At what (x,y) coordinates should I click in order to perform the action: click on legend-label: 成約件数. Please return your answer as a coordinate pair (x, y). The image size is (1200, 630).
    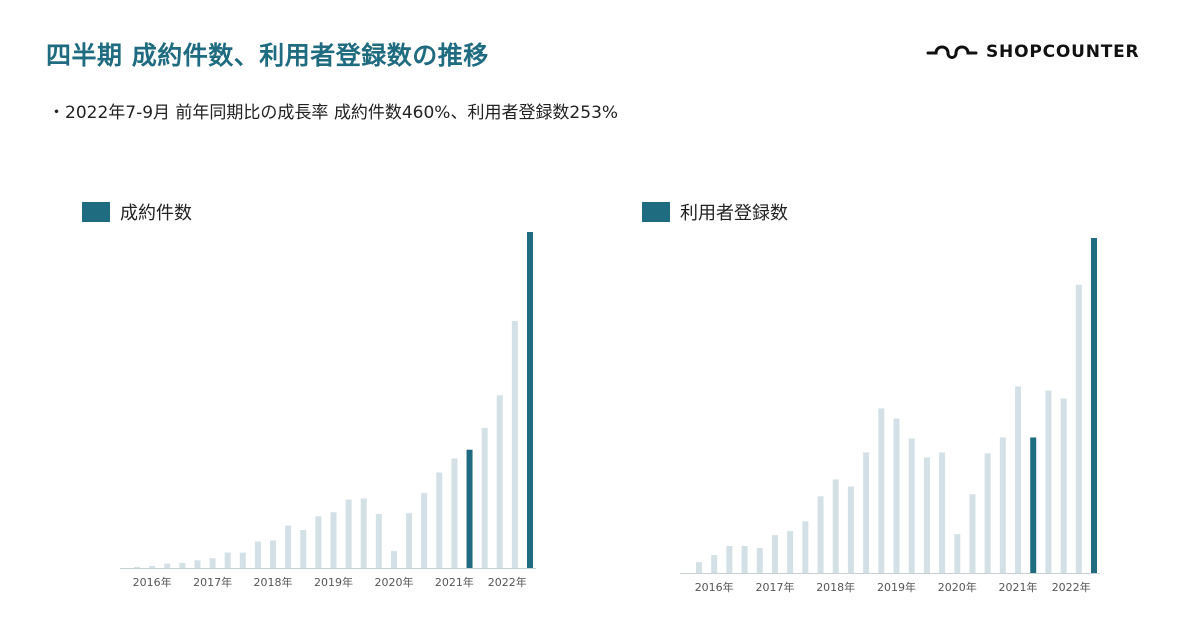
    Looking at the image, I should click on (156, 213).